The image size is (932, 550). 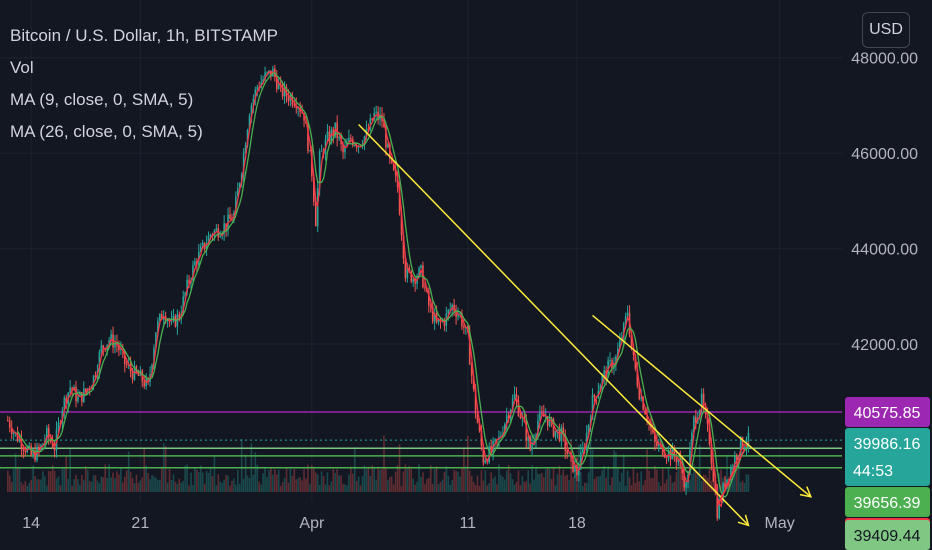 What do you see at coordinates (22, 67) in the screenshot?
I see `volume-indicator-label: Vol` at bounding box center [22, 67].